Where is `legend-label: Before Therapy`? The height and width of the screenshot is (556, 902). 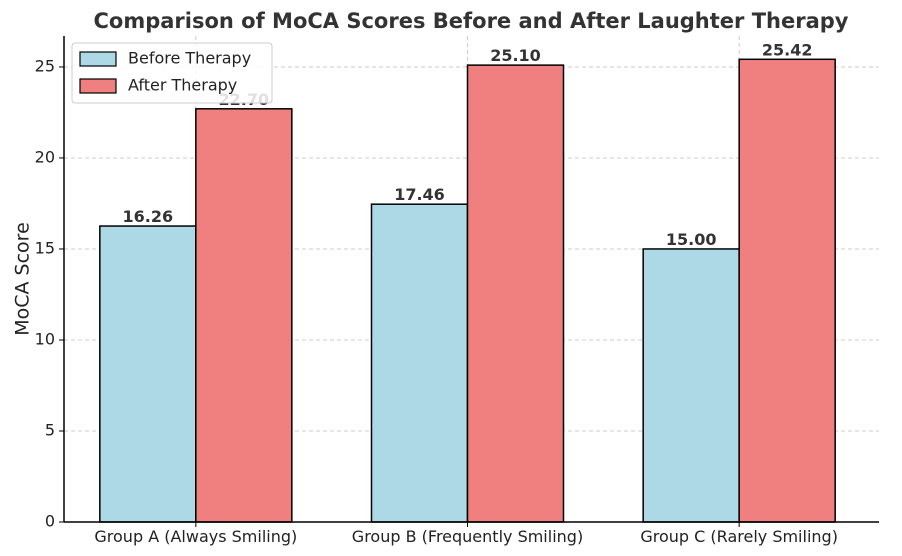
legend-label: Before Therapy is located at coordinates (189, 58).